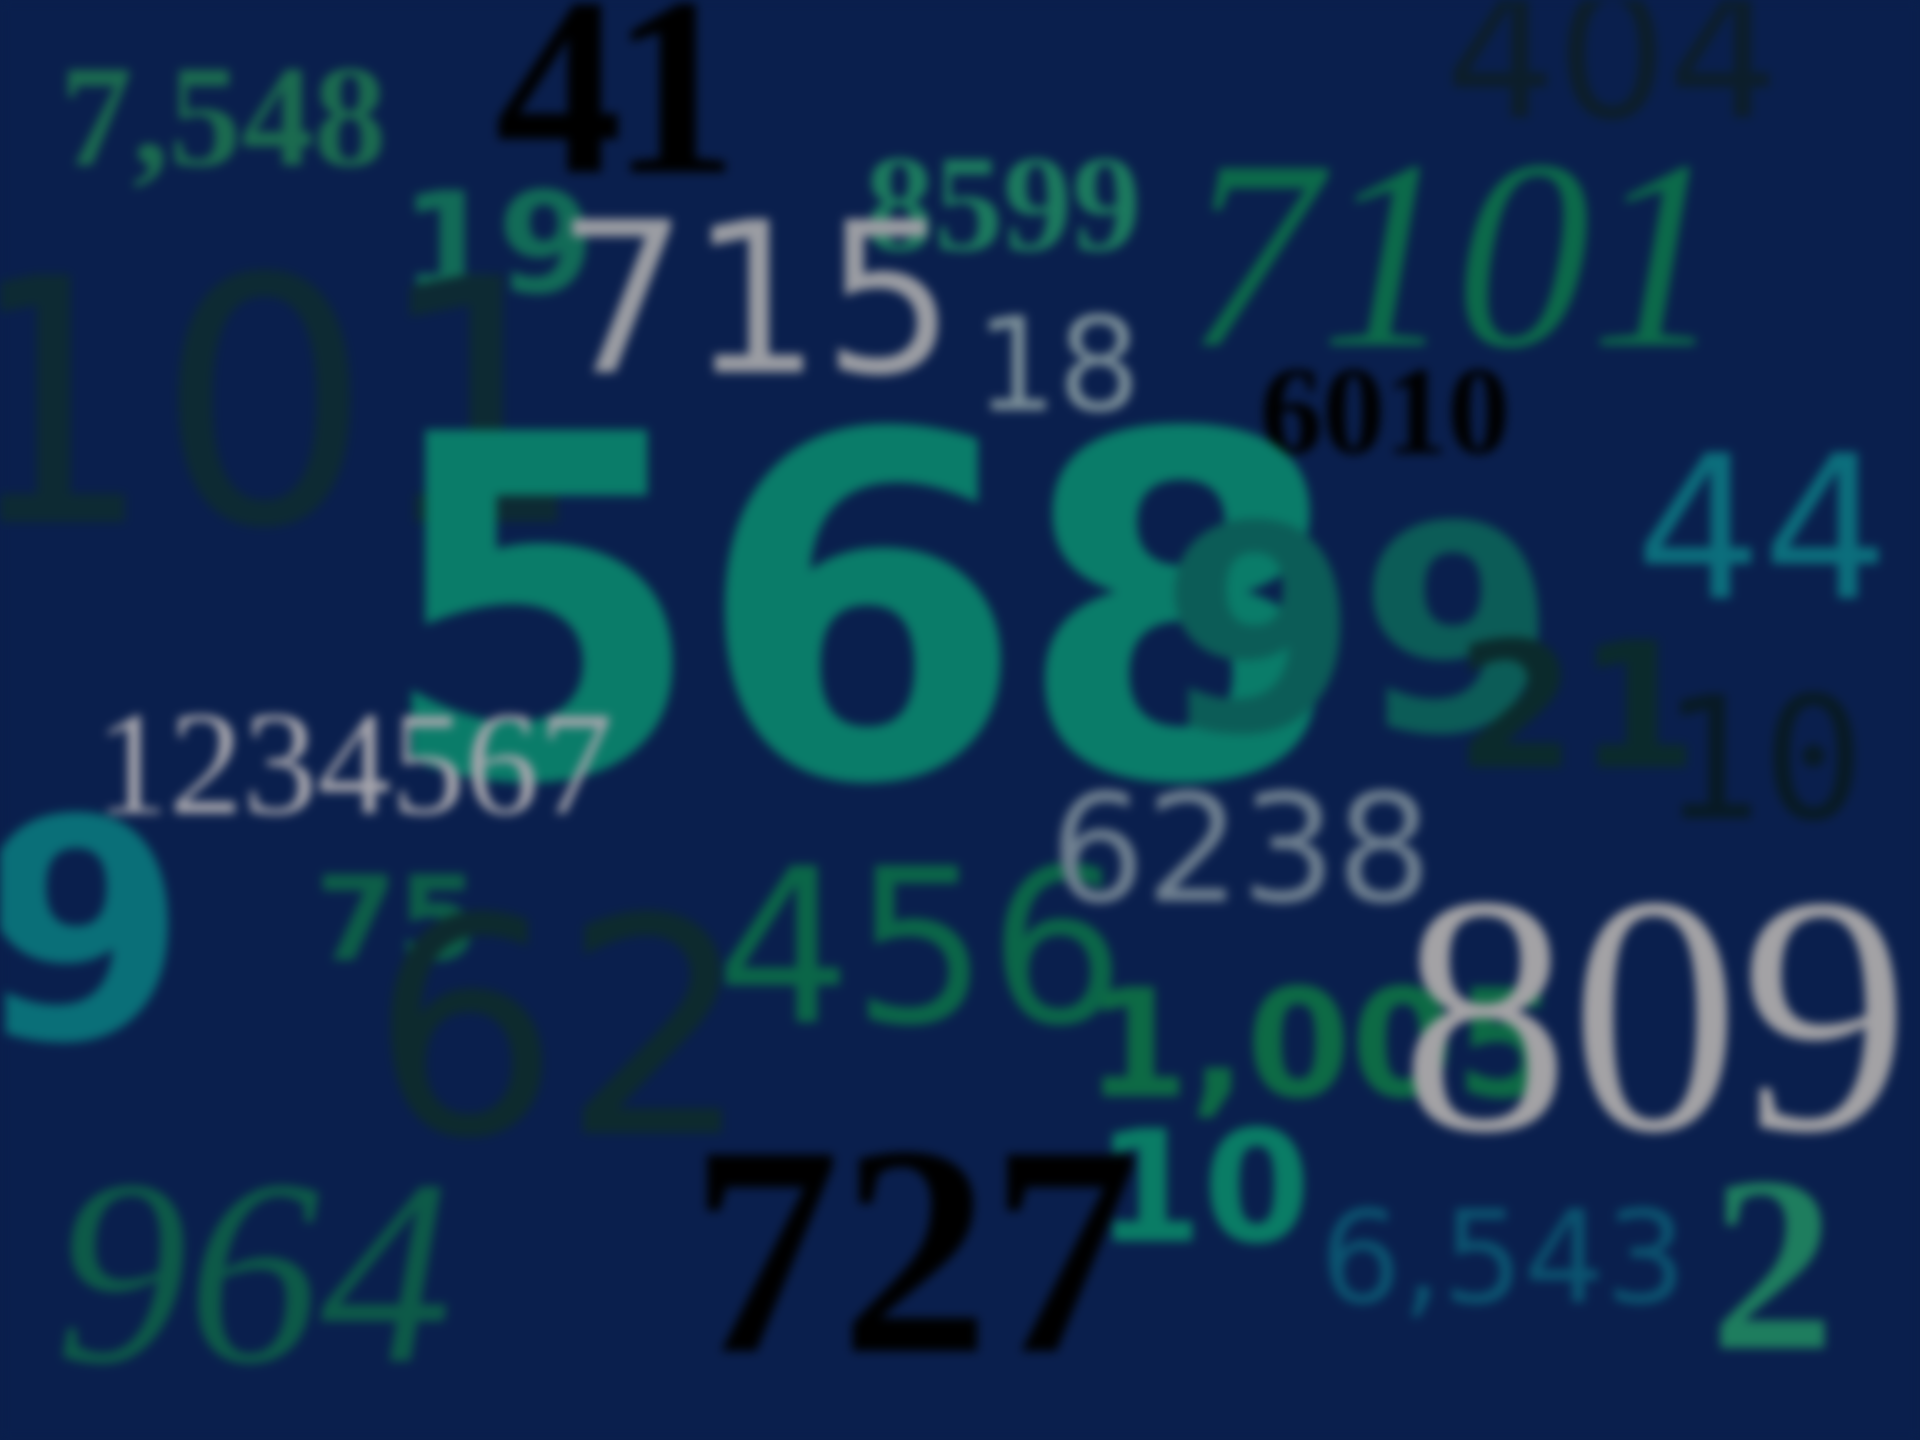 The height and width of the screenshot is (1440, 1920). I want to click on number-1005: 1,005, so click(1322, 1045).